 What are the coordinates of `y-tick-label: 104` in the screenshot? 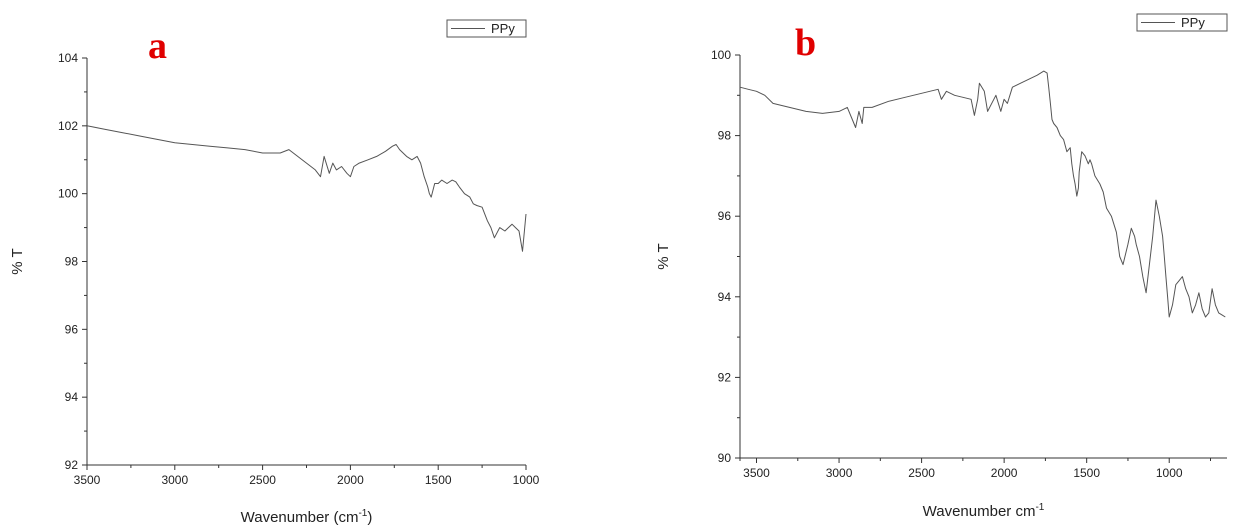 It's located at (68, 58).